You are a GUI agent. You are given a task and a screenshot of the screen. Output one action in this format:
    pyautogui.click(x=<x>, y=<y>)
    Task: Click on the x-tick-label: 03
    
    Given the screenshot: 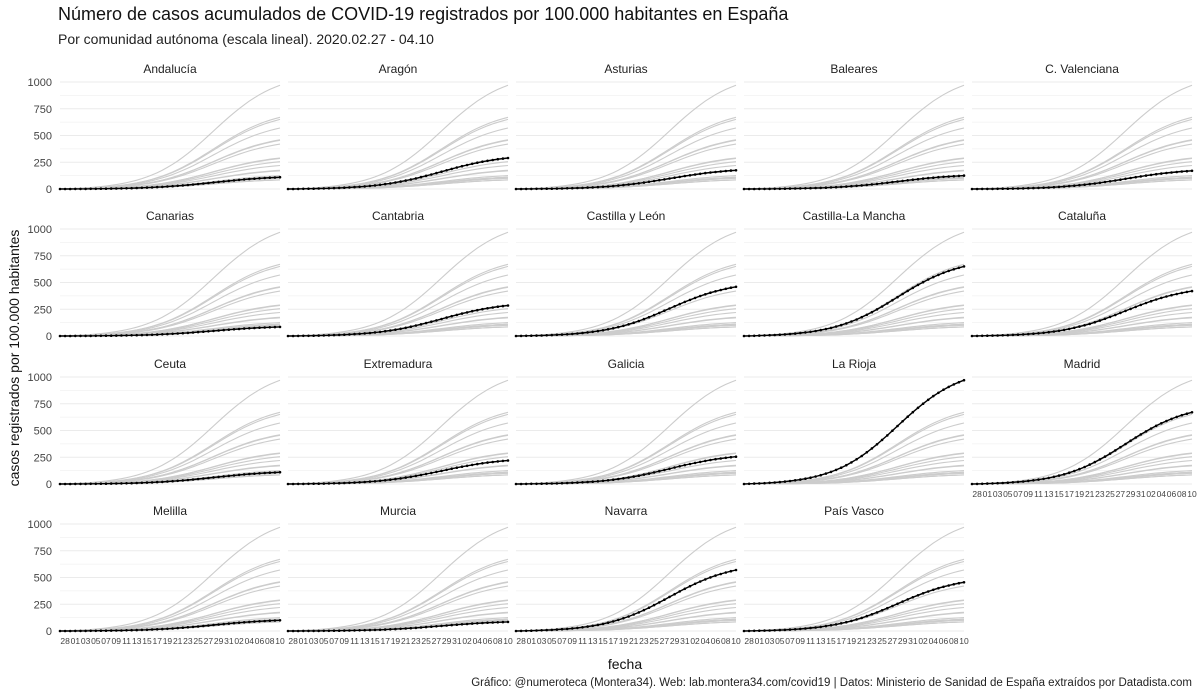 What is the action you would take?
    pyautogui.click(x=770, y=641)
    